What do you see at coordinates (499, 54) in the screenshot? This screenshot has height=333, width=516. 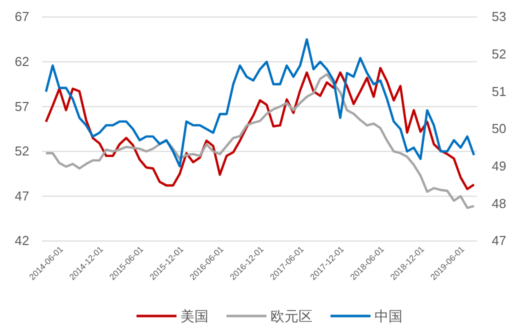 I see `y2-tick-label: 52` at bounding box center [499, 54].